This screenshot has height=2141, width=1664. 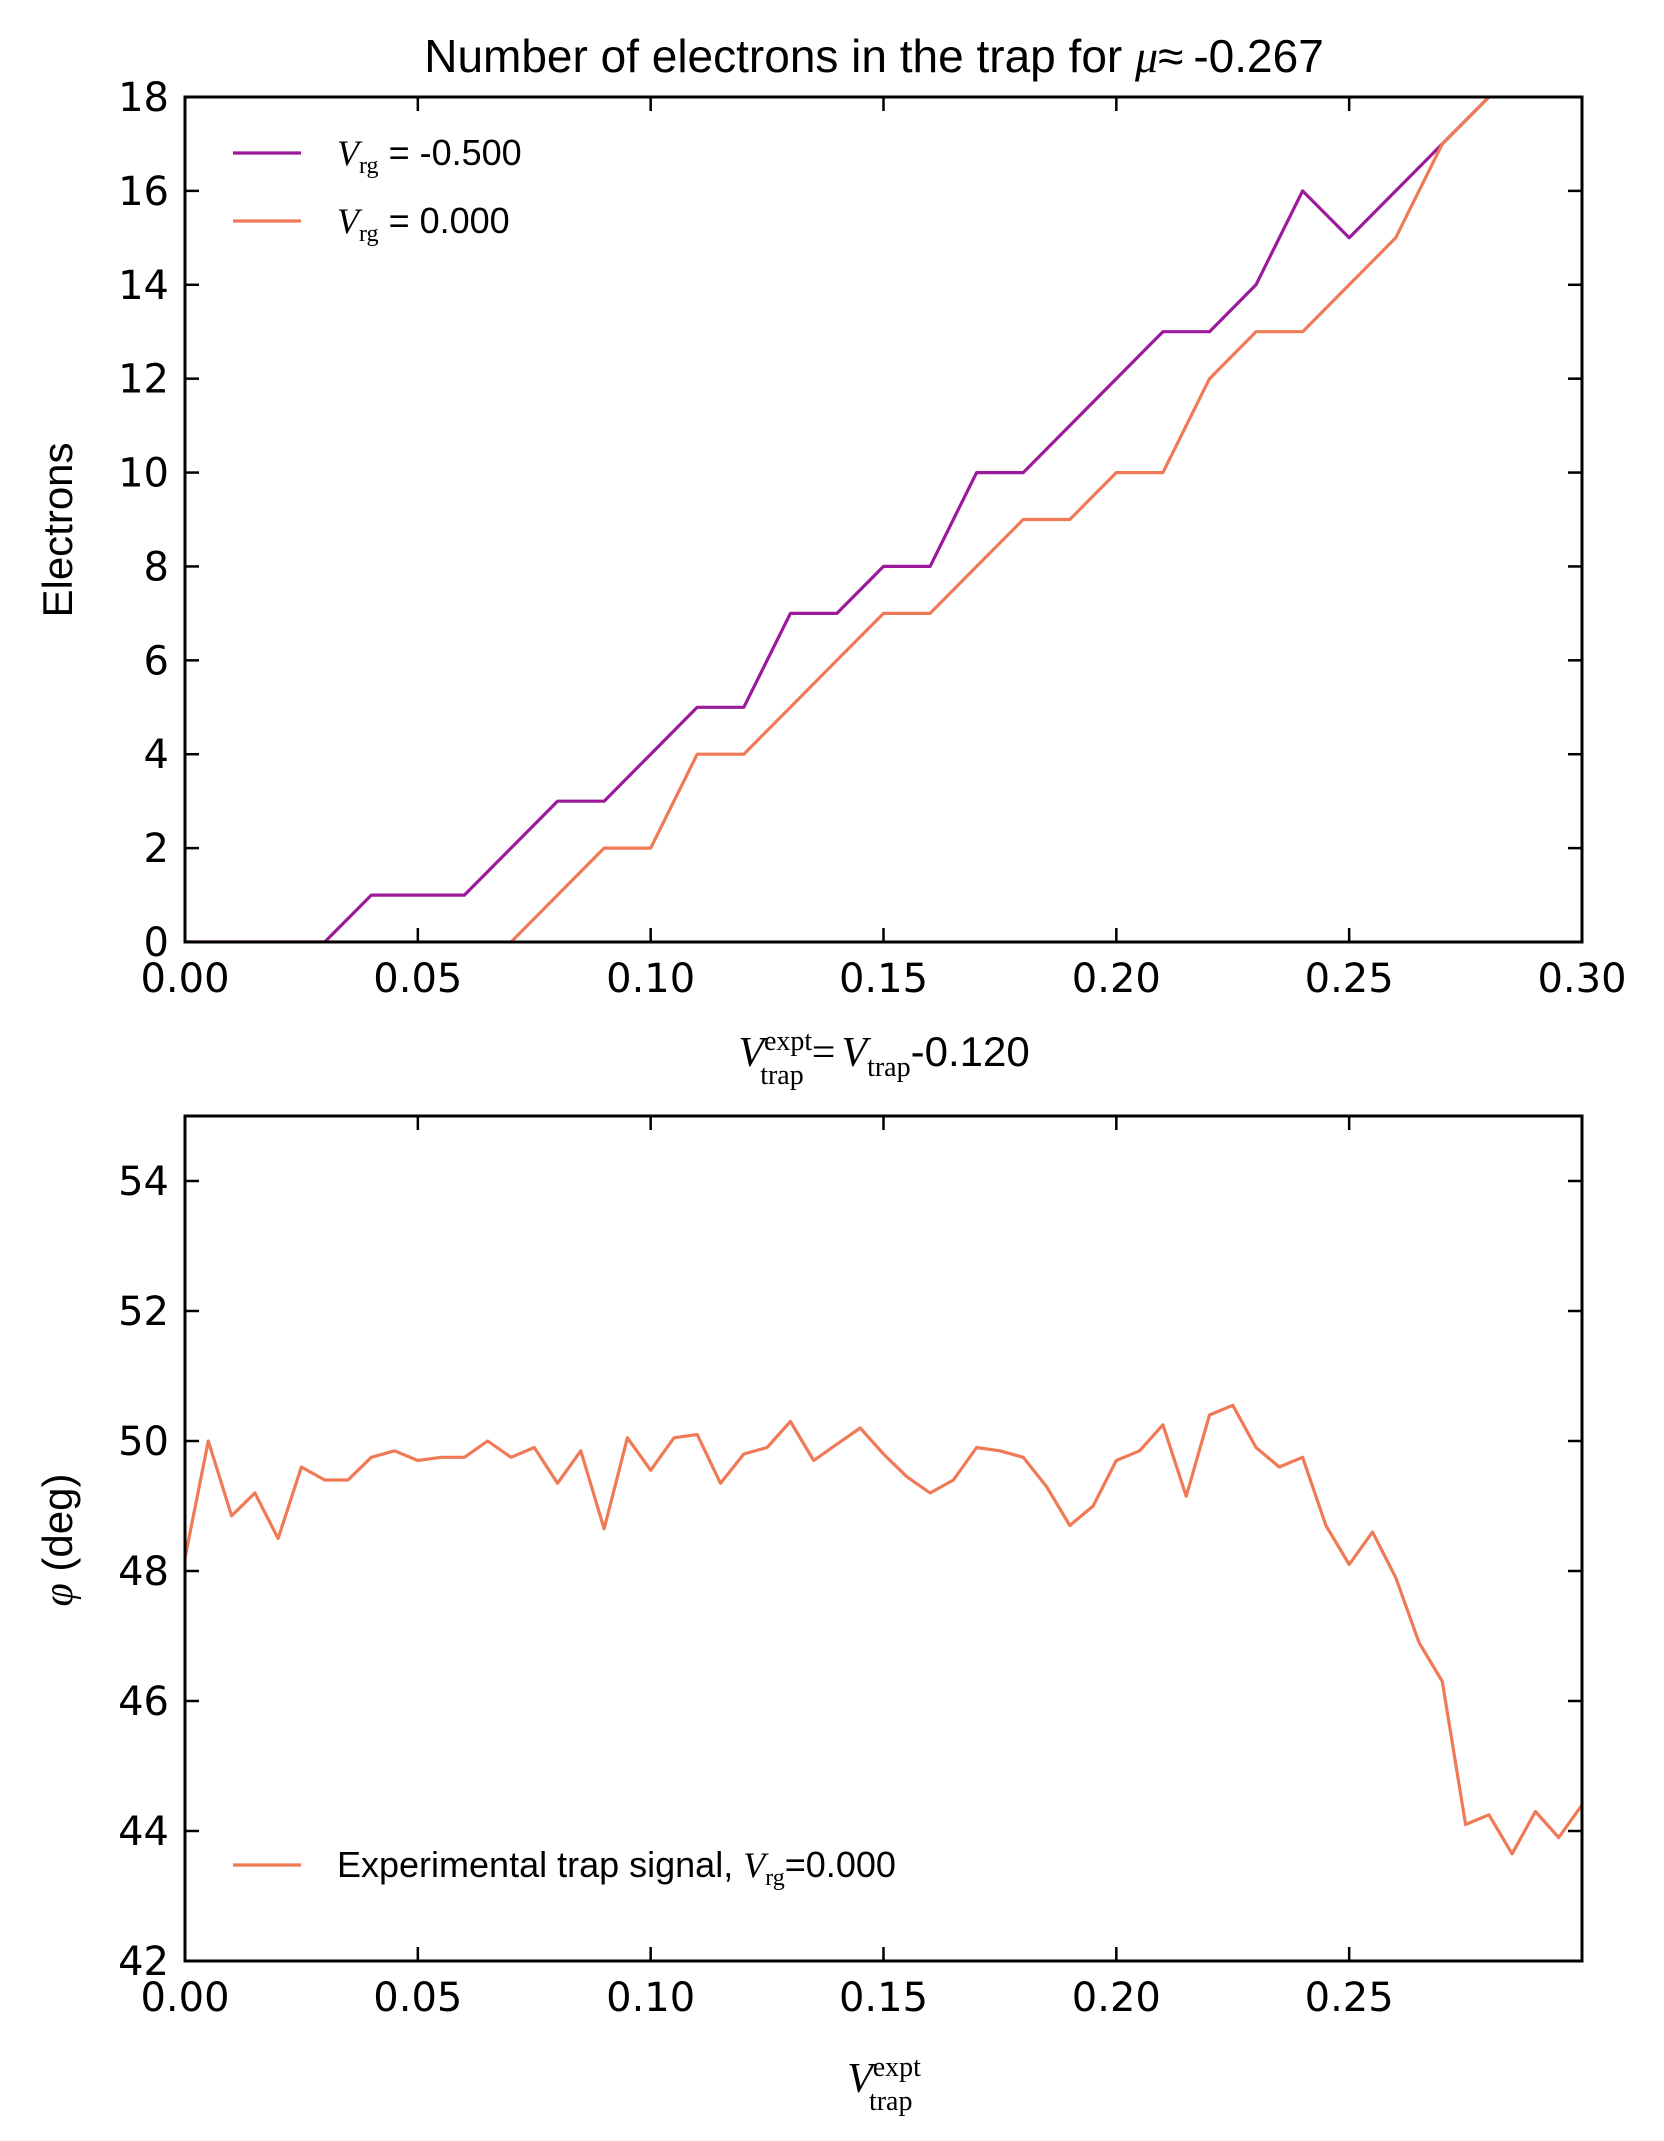 I want to click on y-tick-label: 48, so click(x=143, y=1572).